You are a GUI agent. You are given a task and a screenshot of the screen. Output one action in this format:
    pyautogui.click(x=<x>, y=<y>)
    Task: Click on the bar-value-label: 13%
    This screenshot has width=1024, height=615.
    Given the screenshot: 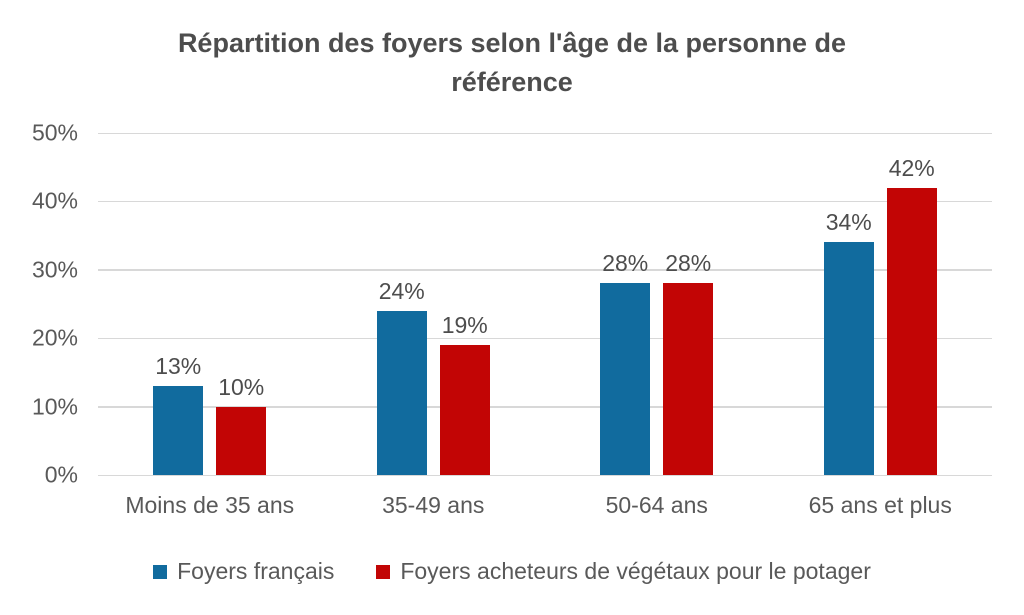 What is the action you would take?
    pyautogui.click(x=178, y=366)
    